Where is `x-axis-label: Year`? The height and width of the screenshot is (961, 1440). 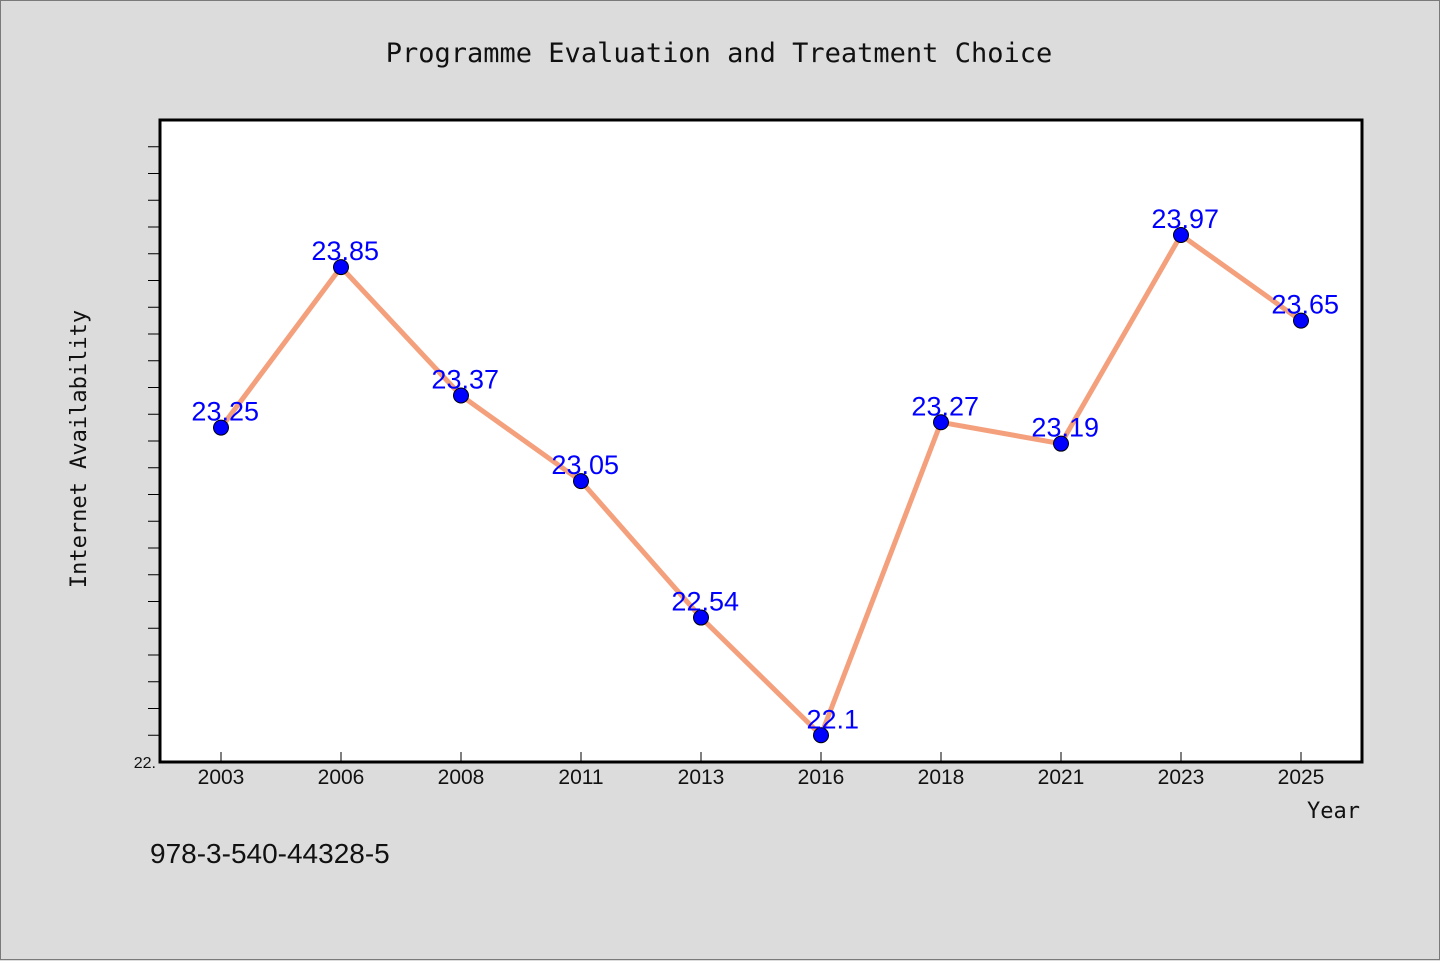
x-axis-label: Year is located at coordinates (1333, 811).